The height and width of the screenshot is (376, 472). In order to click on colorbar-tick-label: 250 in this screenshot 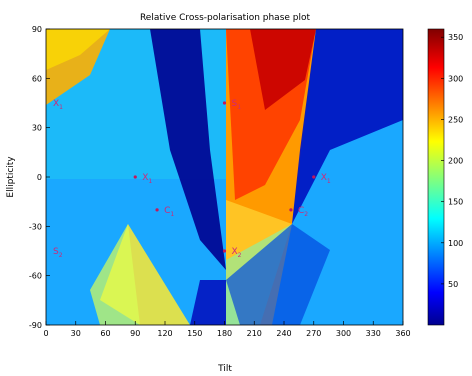, I will do `click(455, 119)`.